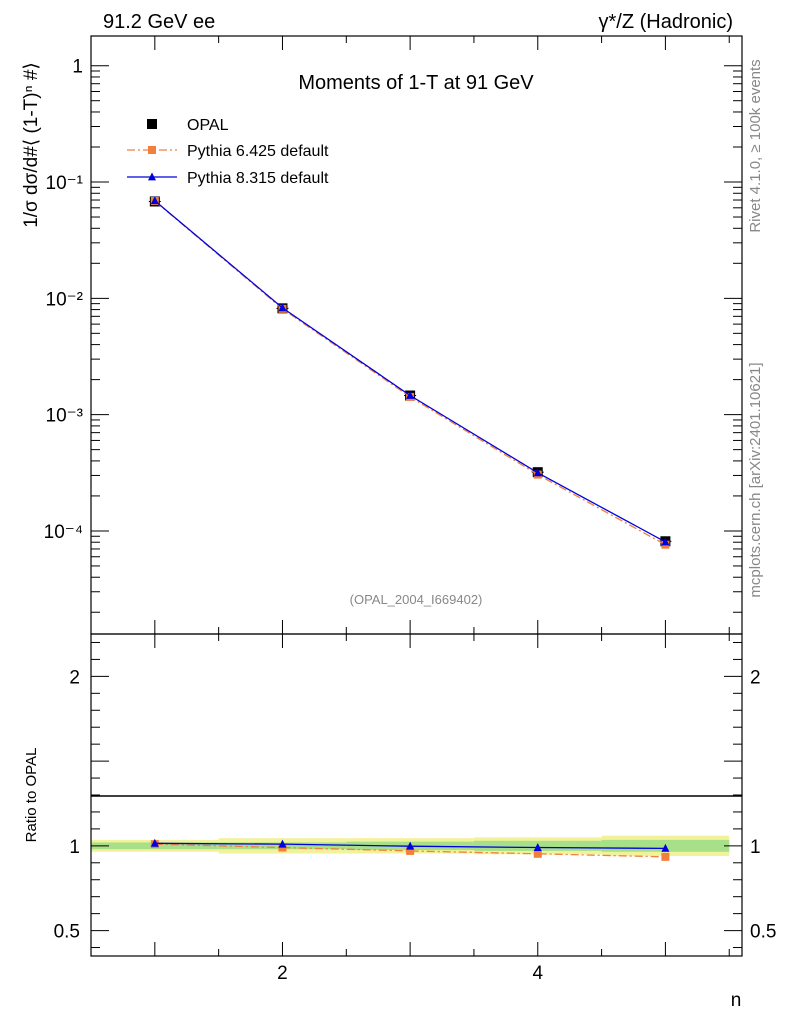 This screenshot has width=786, height=1024. What do you see at coordinates (755, 479) in the screenshot?
I see `mcplots-source-label: mcplots.cern.ch [arXiv:2401.10621]` at bounding box center [755, 479].